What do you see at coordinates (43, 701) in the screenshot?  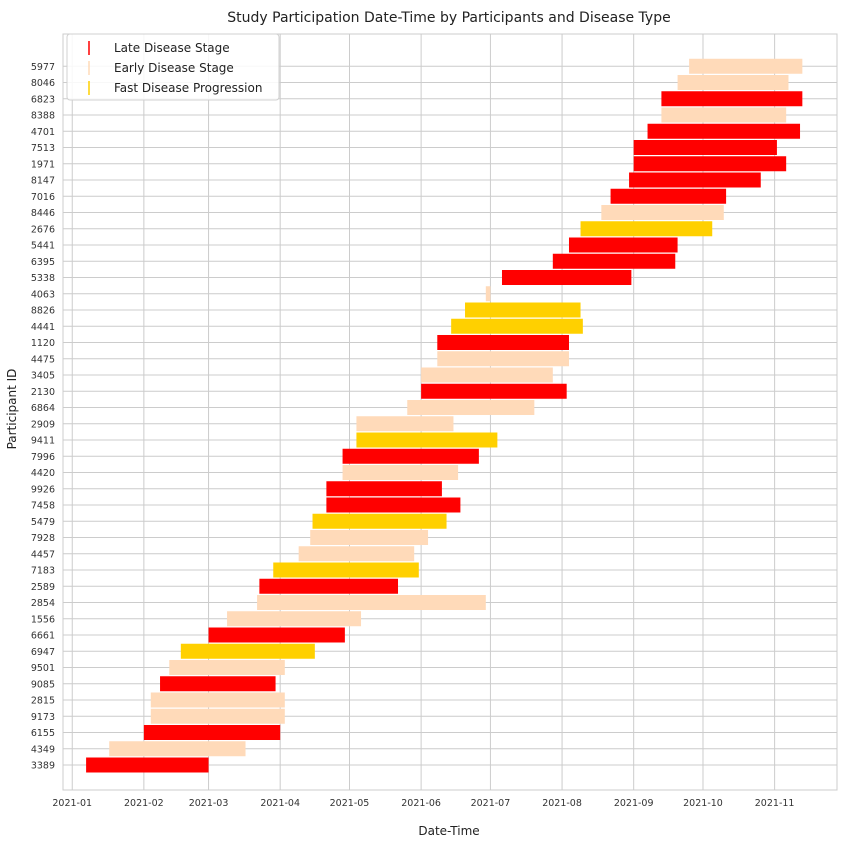 I see `y-tick-label: 2815` at bounding box center [43, 701].